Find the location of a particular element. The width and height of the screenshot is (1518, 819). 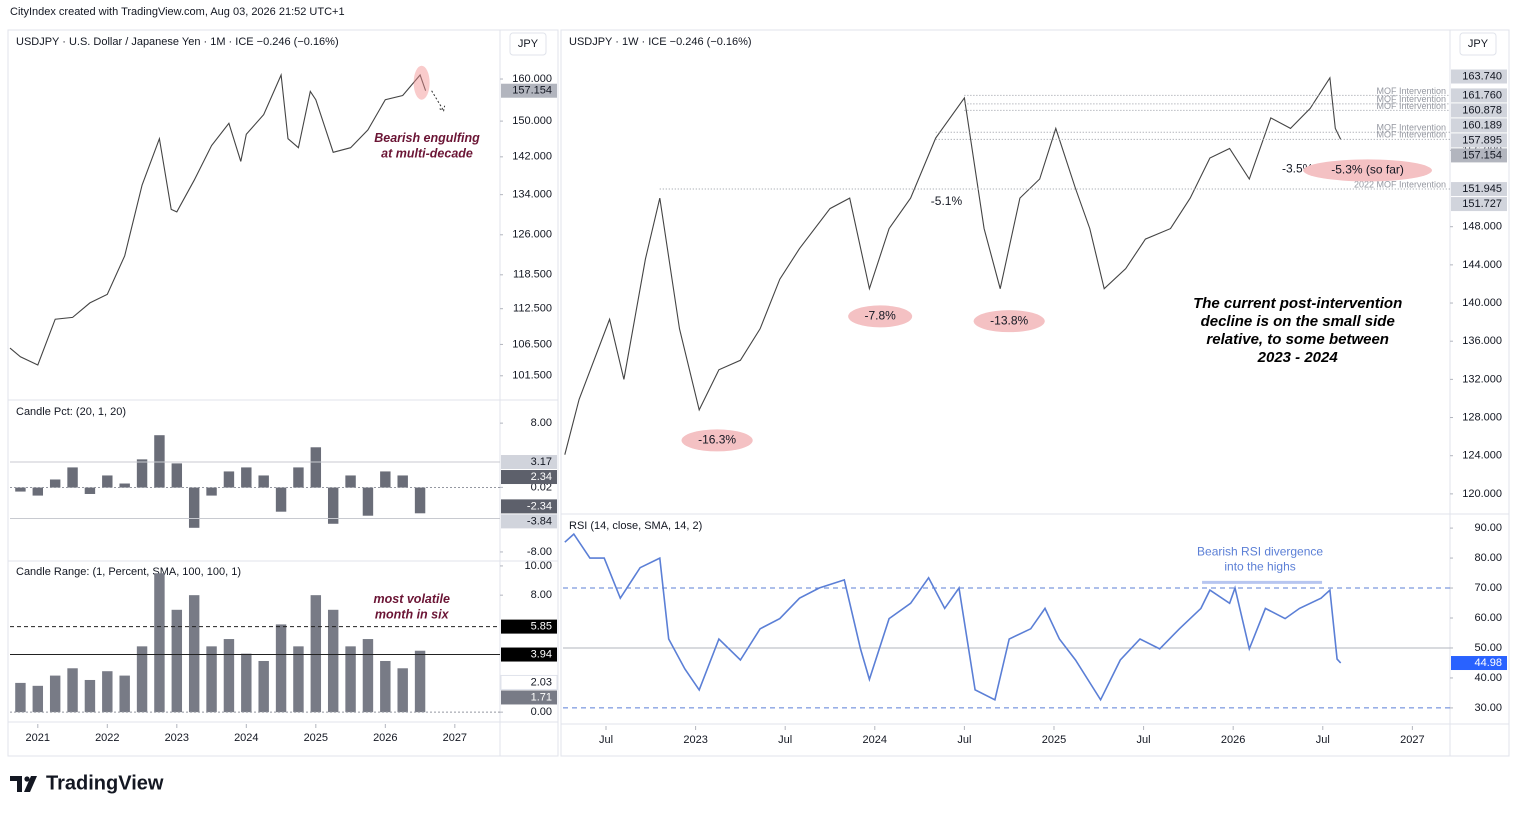

annotation: -7.8% is located at coordinates (880, 316).